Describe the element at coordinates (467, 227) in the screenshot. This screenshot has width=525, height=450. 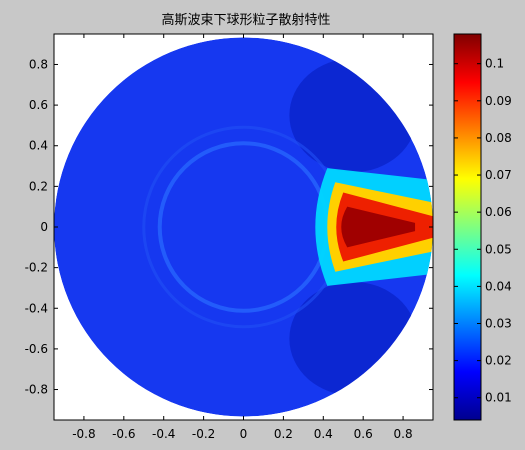
I see `colorbar-gradient` at that location.